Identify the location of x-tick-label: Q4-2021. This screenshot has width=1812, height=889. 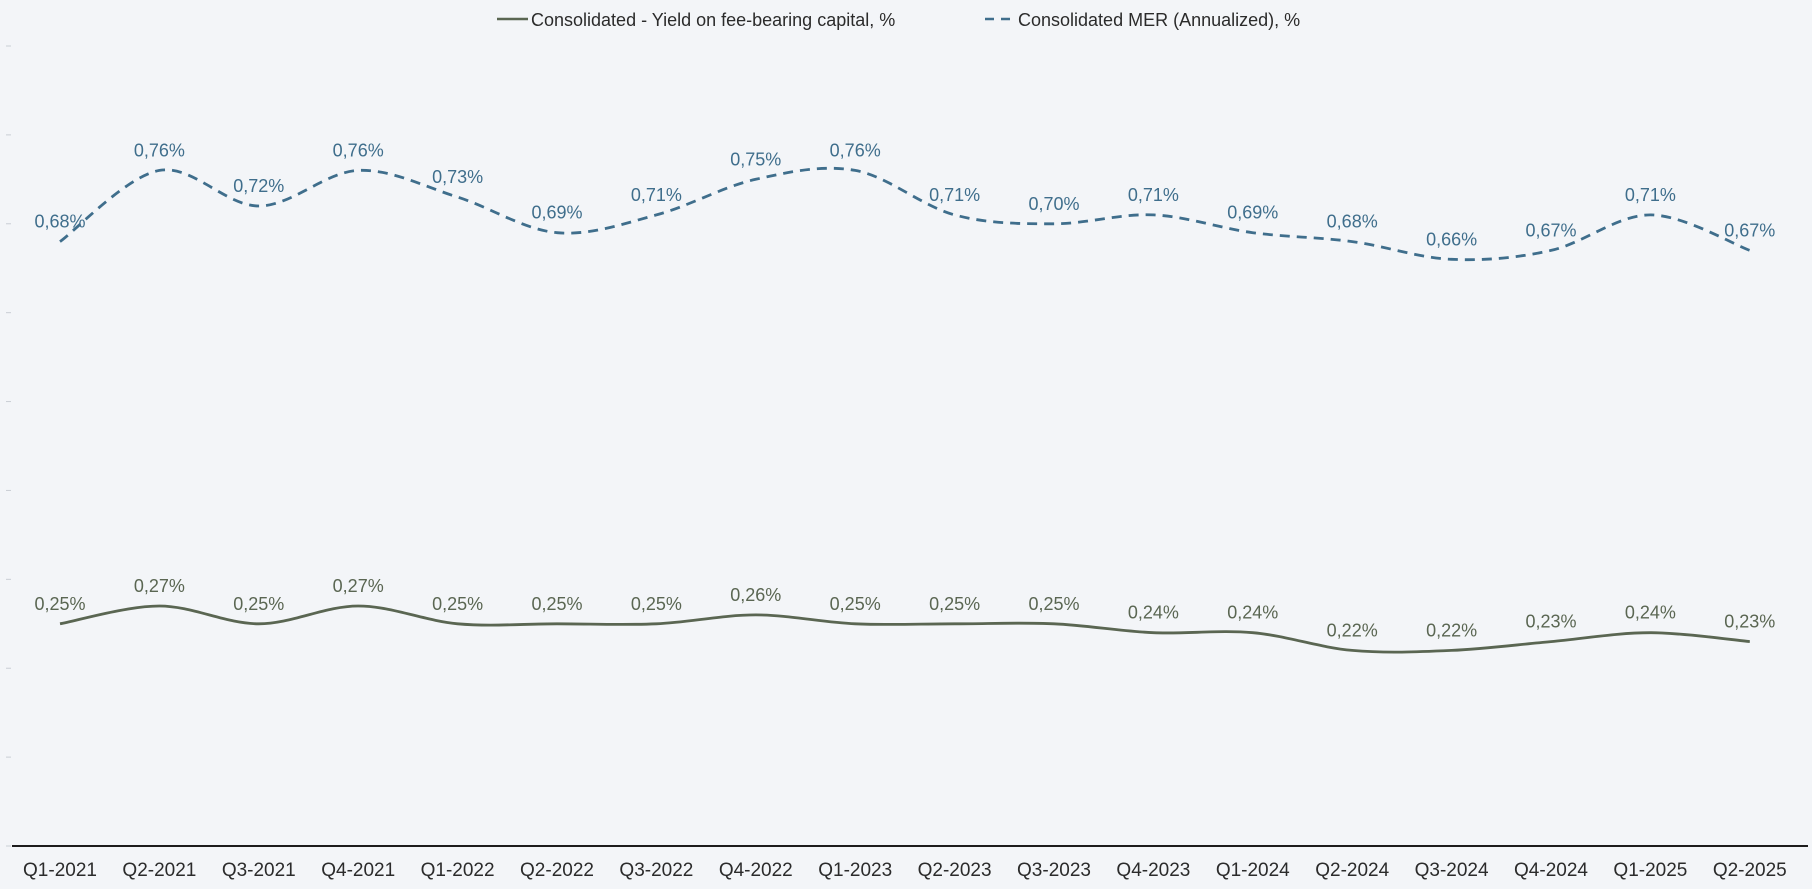
(358, 870).